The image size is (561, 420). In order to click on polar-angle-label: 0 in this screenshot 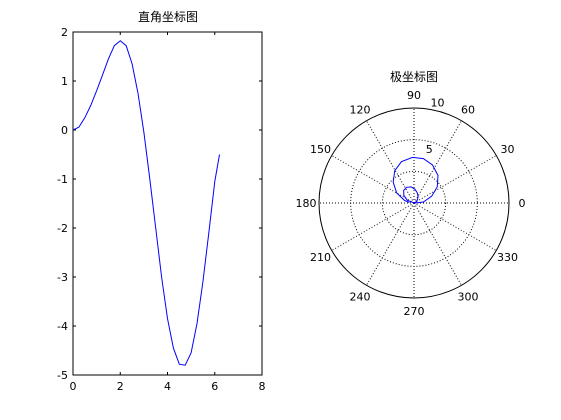, I will do `click(522, 203)`.